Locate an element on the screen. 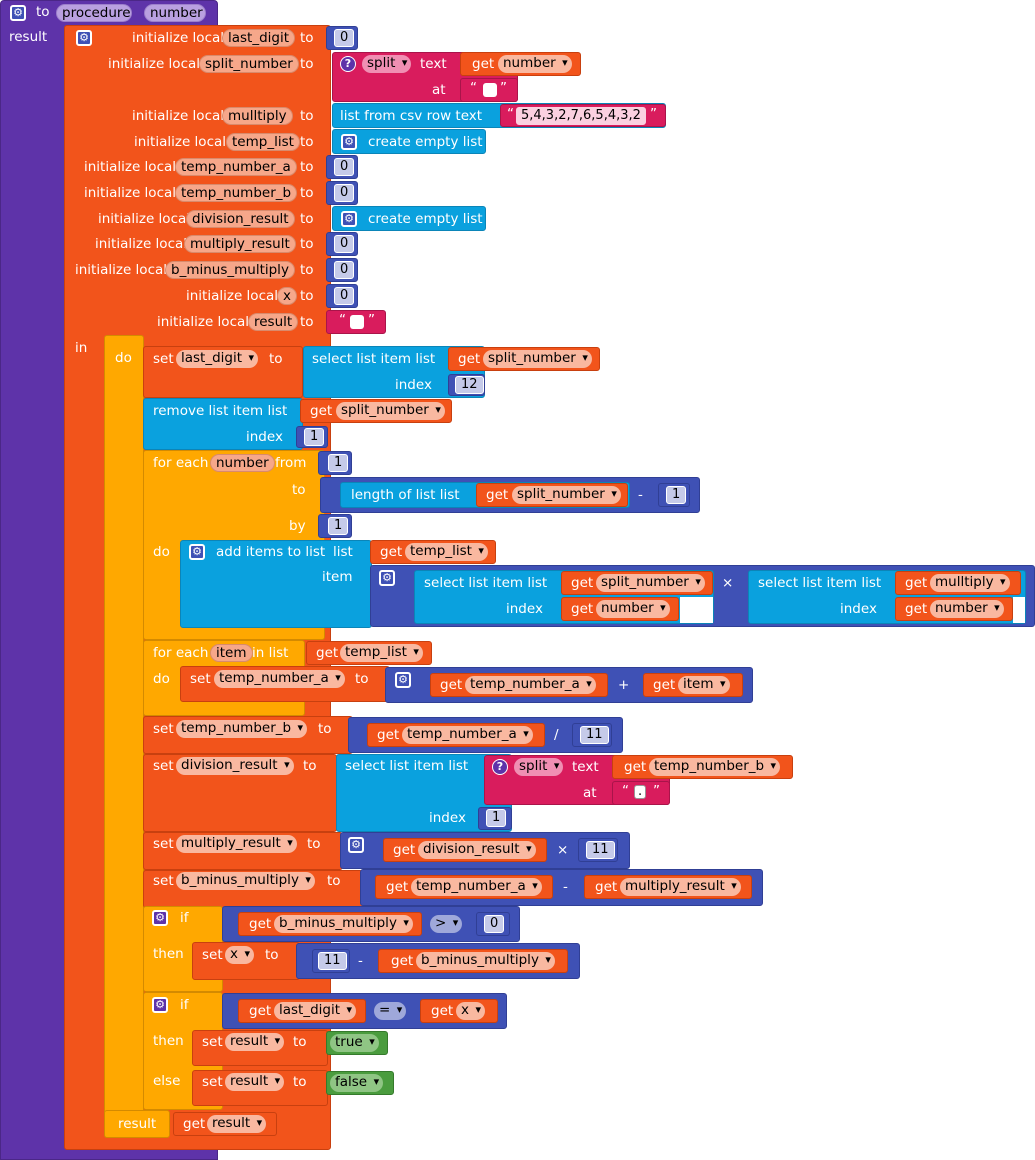 The image size is (1035, 1160). get-var-dropdown: division_result is located at coordinates (477, 850).